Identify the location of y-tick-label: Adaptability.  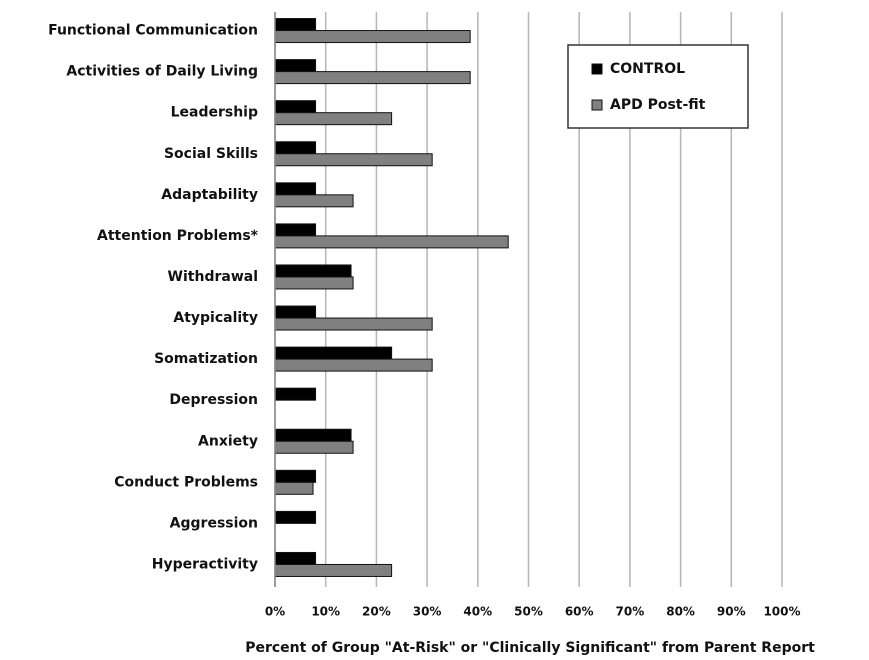
(209, 195).